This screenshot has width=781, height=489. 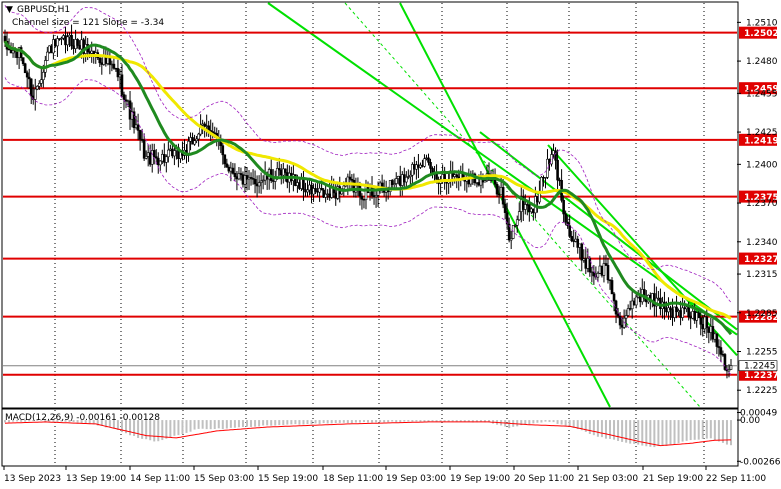 What do you see at coordinates (367, 434) in the screenshot?
I see `macd-signal-line` at bounding box center [367, 434].